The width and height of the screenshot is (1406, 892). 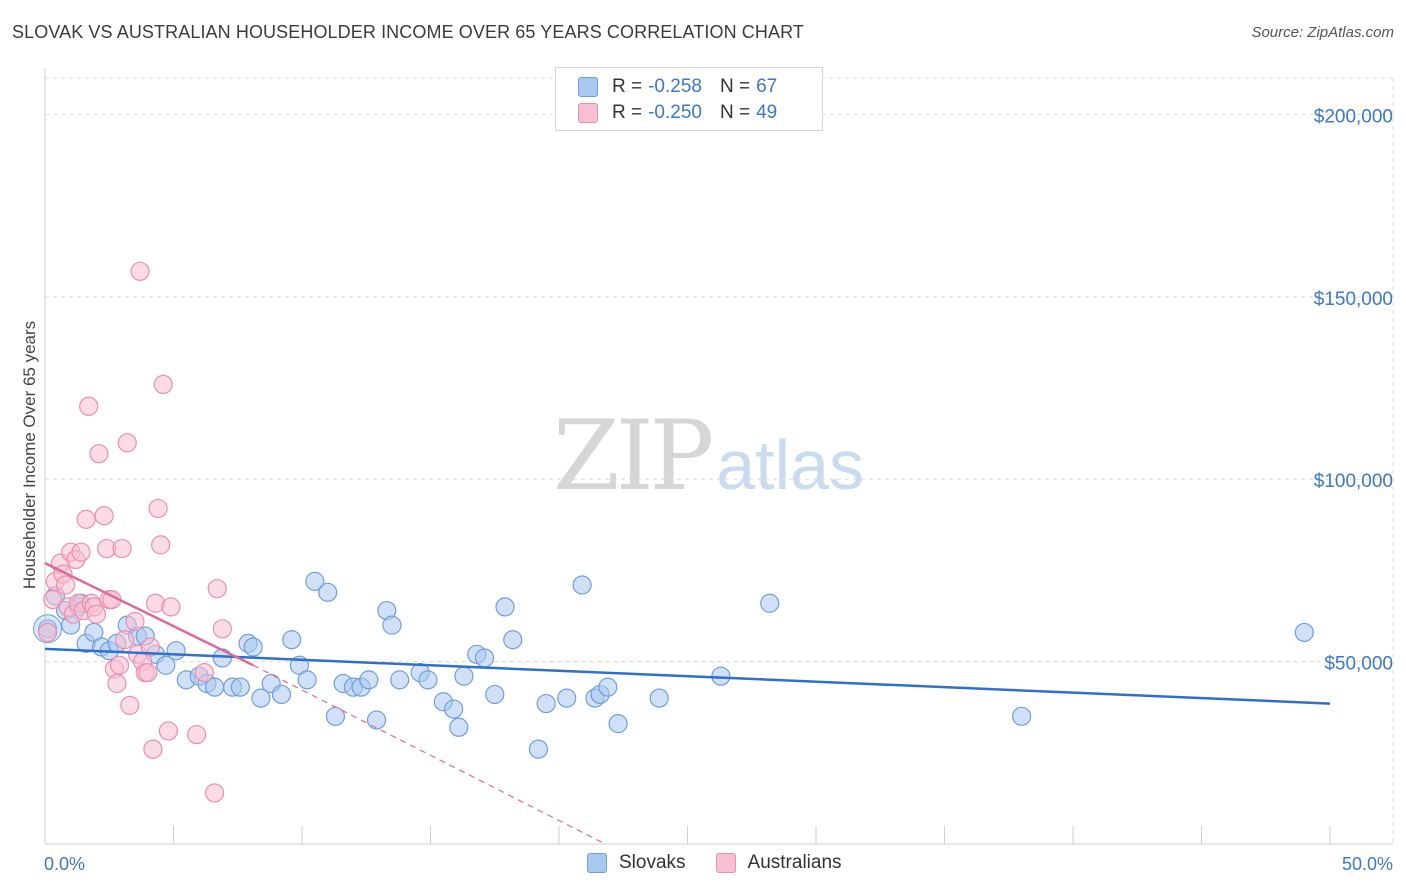 I want to click on australians-points, so click(x=134, y=532).